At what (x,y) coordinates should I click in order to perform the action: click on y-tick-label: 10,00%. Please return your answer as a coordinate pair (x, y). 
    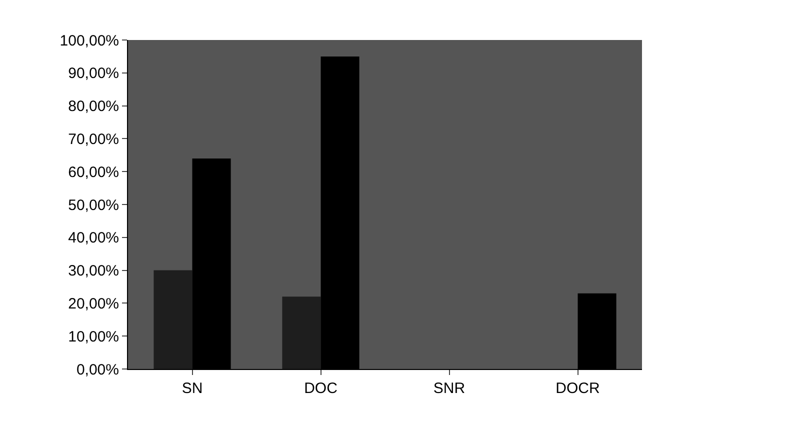
    Looking at the image, I should click on (93, 337).